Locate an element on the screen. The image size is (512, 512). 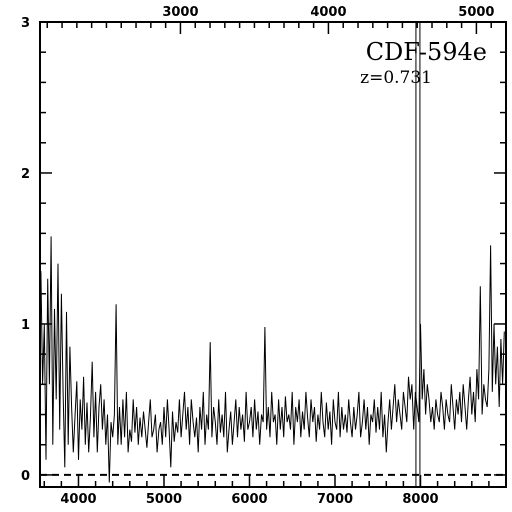
y-tick-label: 3 is located at coordinates (25, 23).